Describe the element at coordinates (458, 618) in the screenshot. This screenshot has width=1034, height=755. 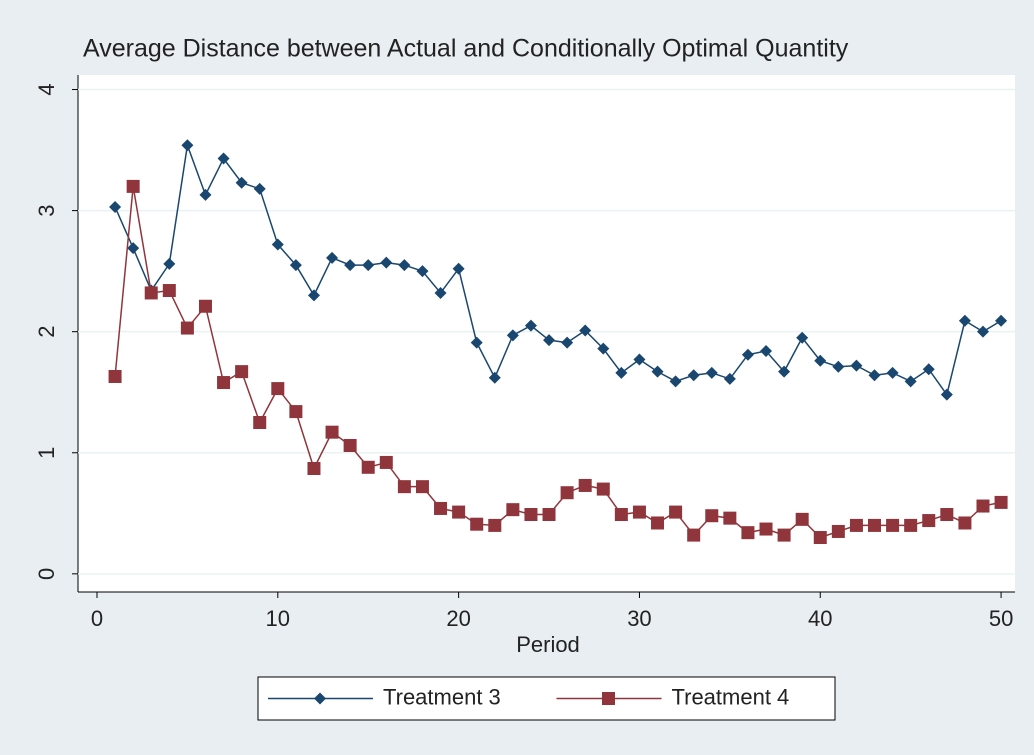
I see `x-tick-label: 20` at that location.